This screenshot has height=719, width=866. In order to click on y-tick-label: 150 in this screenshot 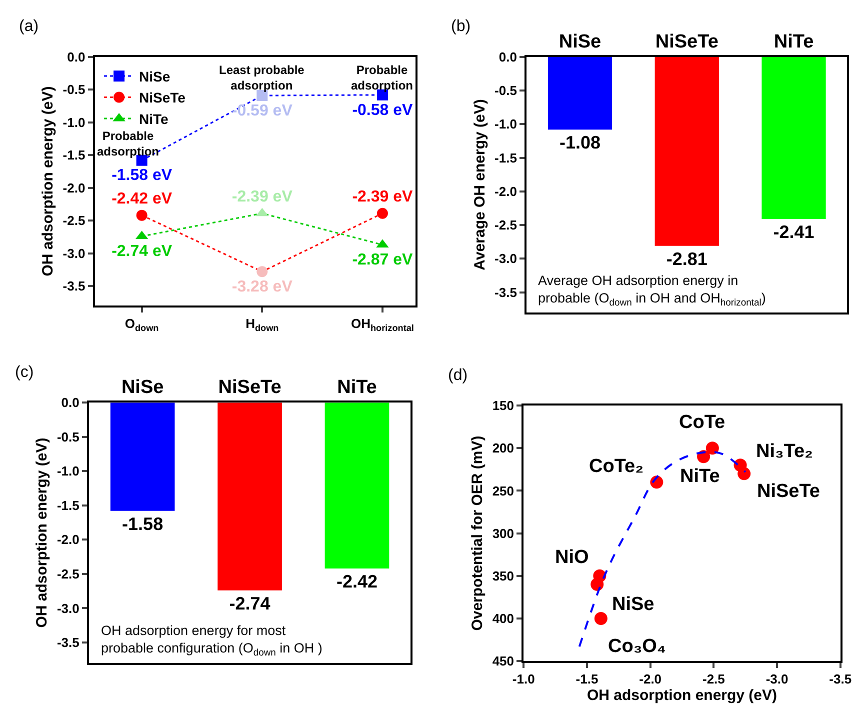, I will do `click(503, 406)`.